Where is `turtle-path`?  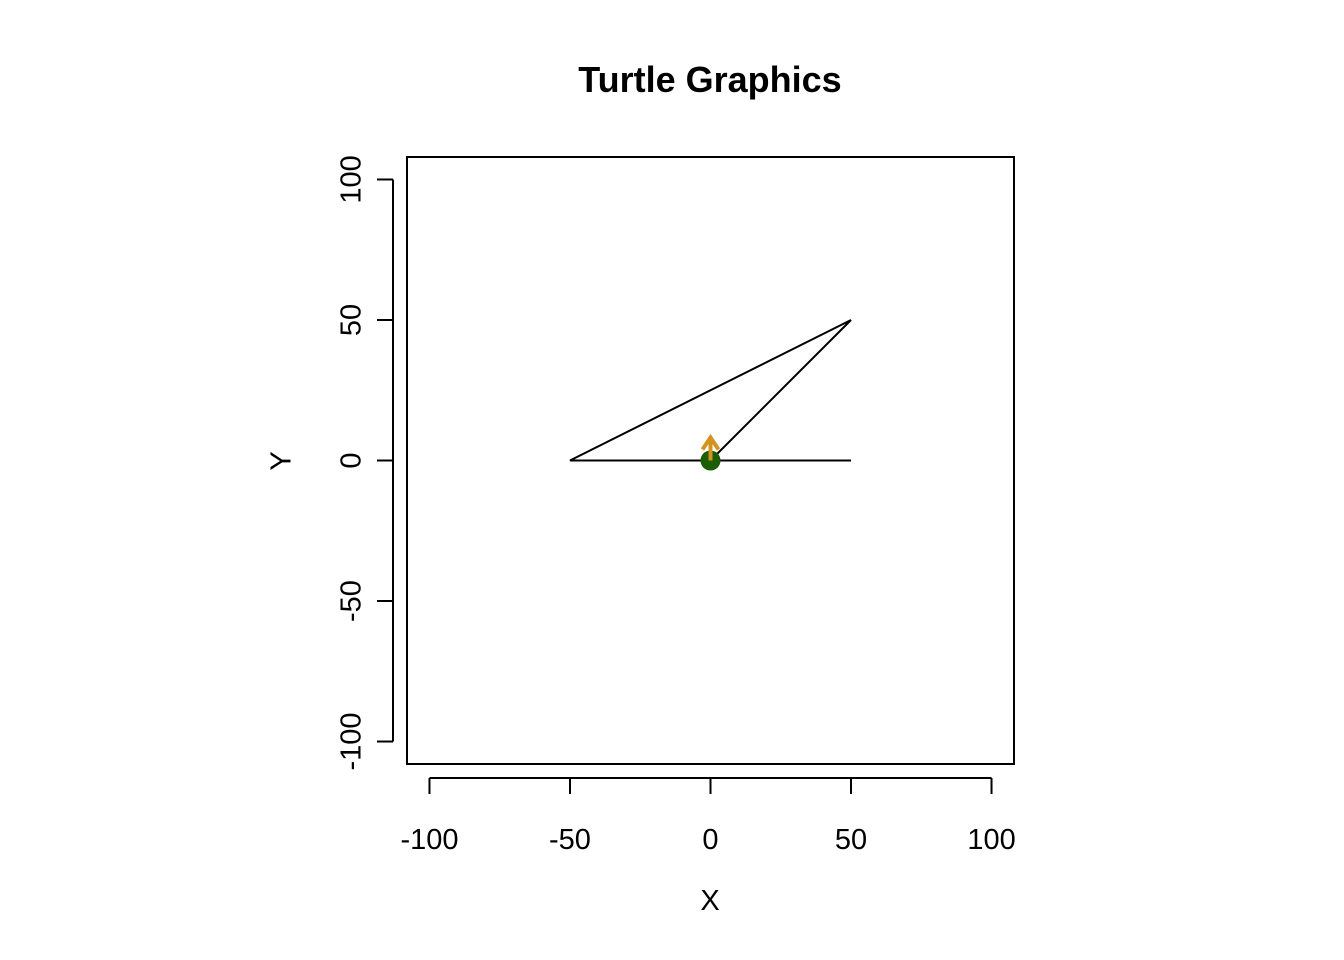
turtle-path is located at coordinates (710, 390).